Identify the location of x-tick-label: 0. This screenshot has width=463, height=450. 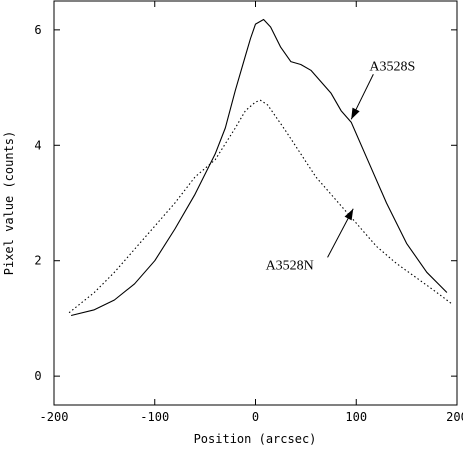
(255, 417).